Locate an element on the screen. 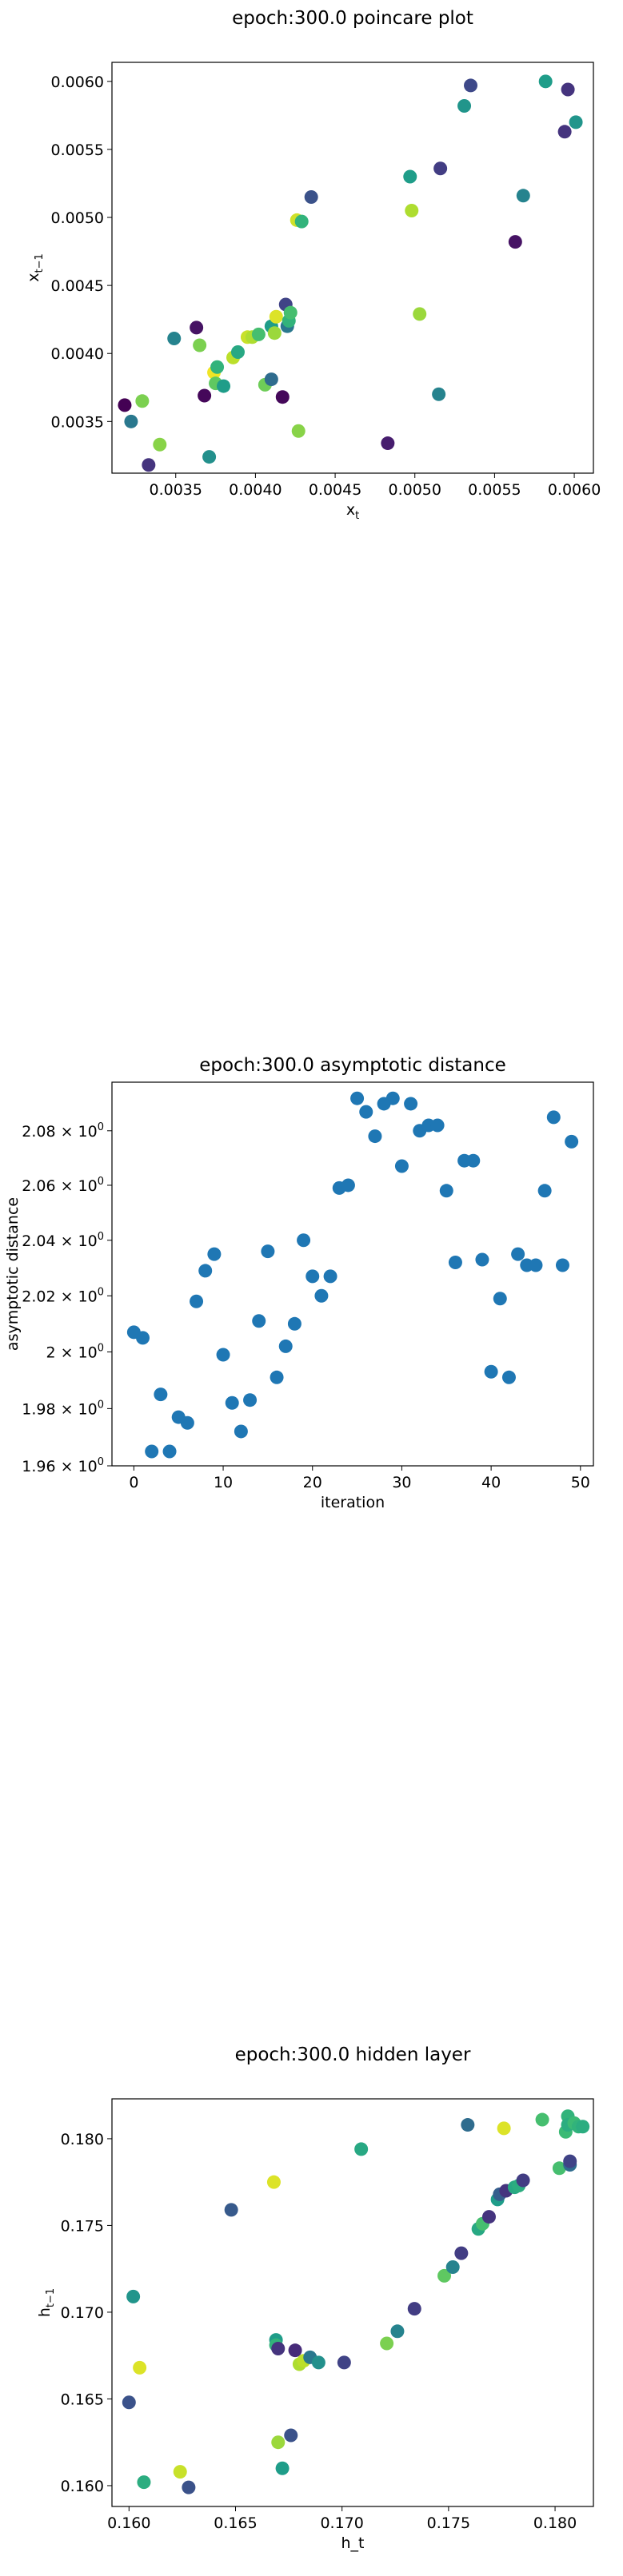 The width and height of the screenshot is (623, 2576). y-tick-label: 1.98 × 100 is located at coordinates (63, 1408).